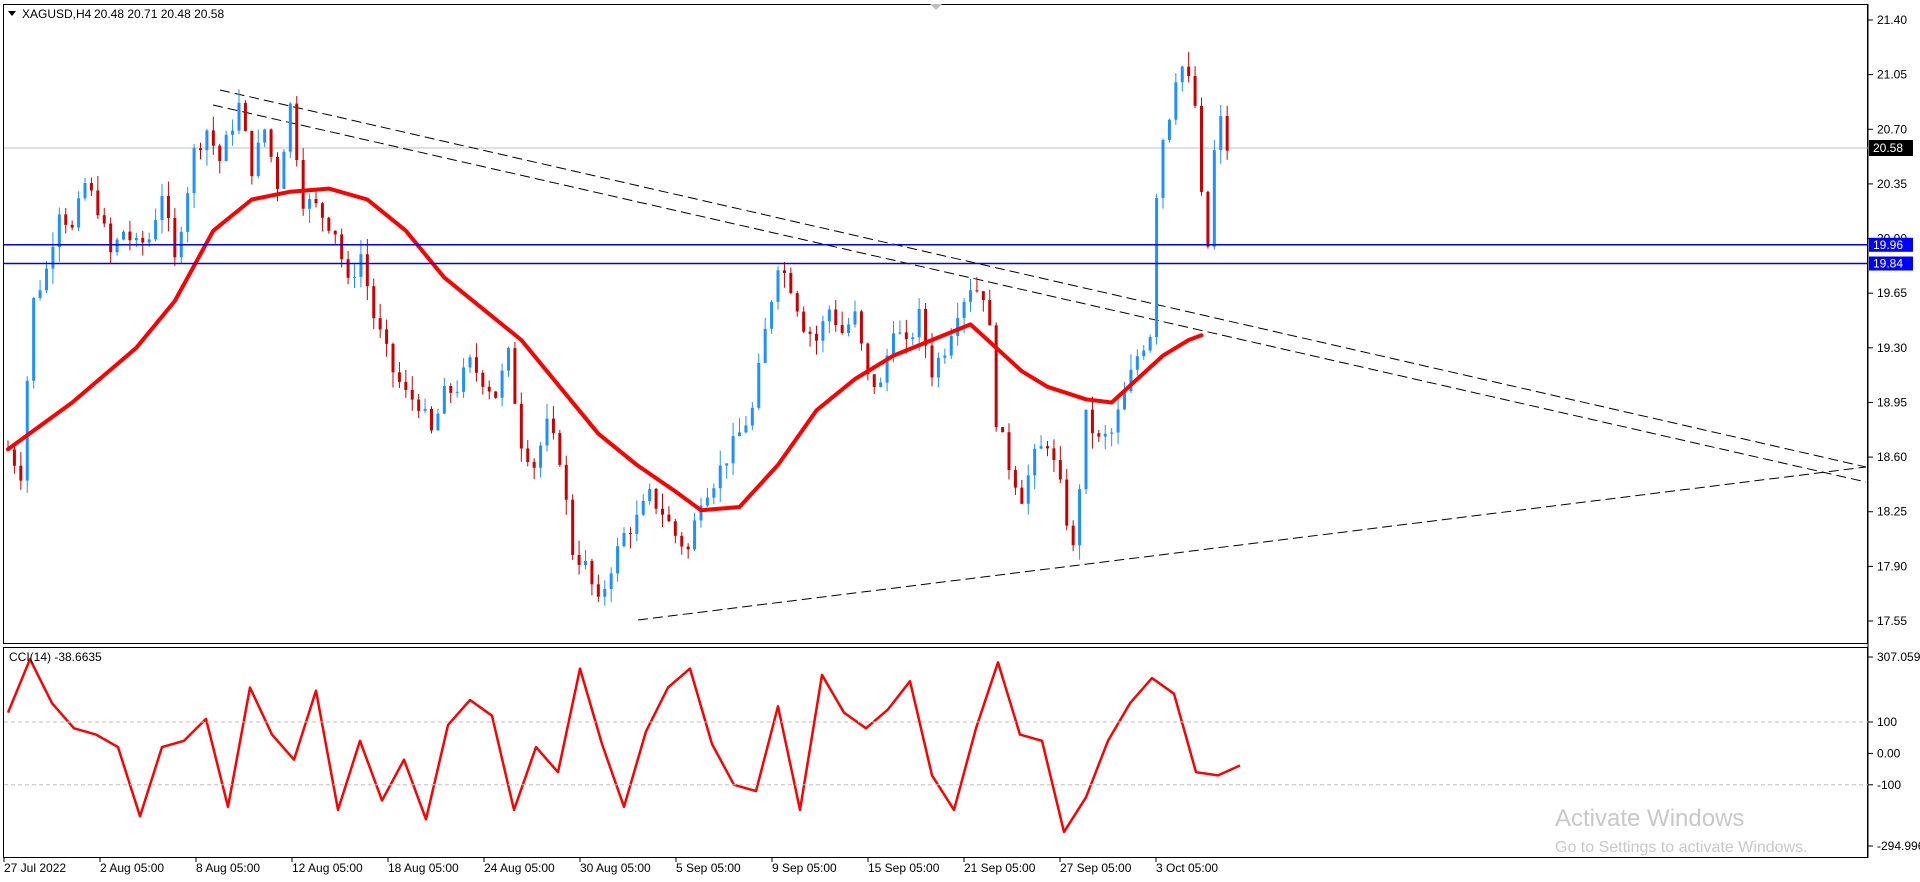  What do you see at coordinates (1891, 148) in the screenshot?
I see `current-price-tag` at bounding box center [1891, 148].